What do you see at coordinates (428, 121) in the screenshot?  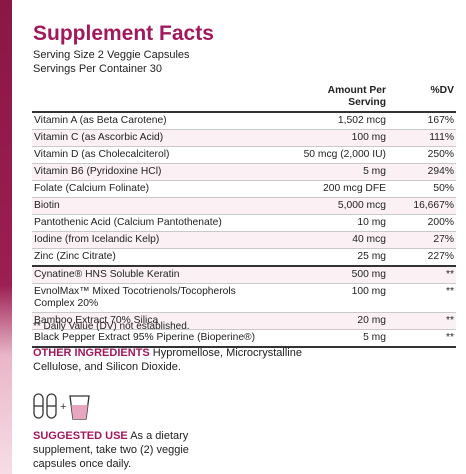 I see `daily-value: 167%` at bounding box center [428, 121].